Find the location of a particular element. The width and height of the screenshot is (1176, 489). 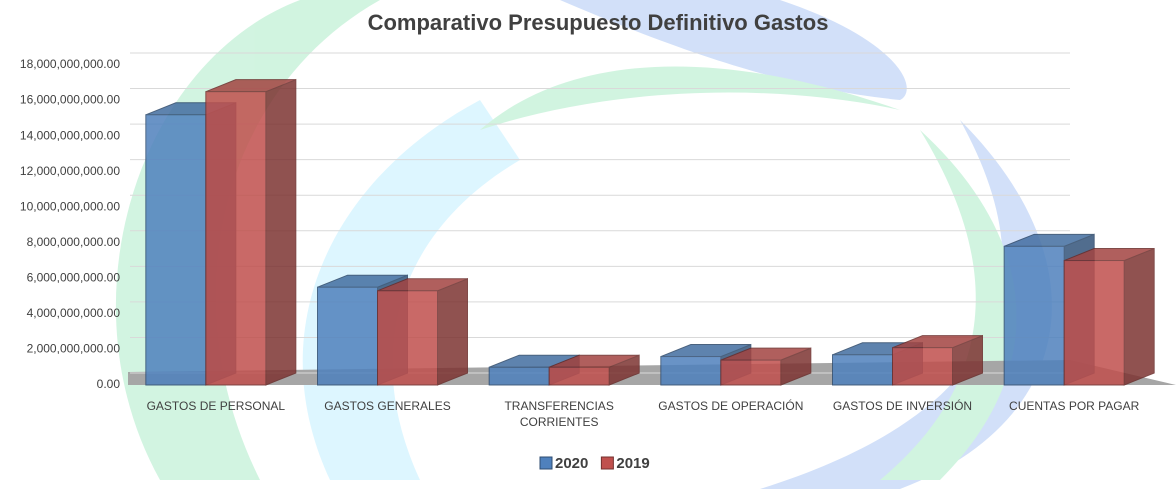

x-tick-label: CUENTAS POR PAGAR is located at coordinates (1074, 406).